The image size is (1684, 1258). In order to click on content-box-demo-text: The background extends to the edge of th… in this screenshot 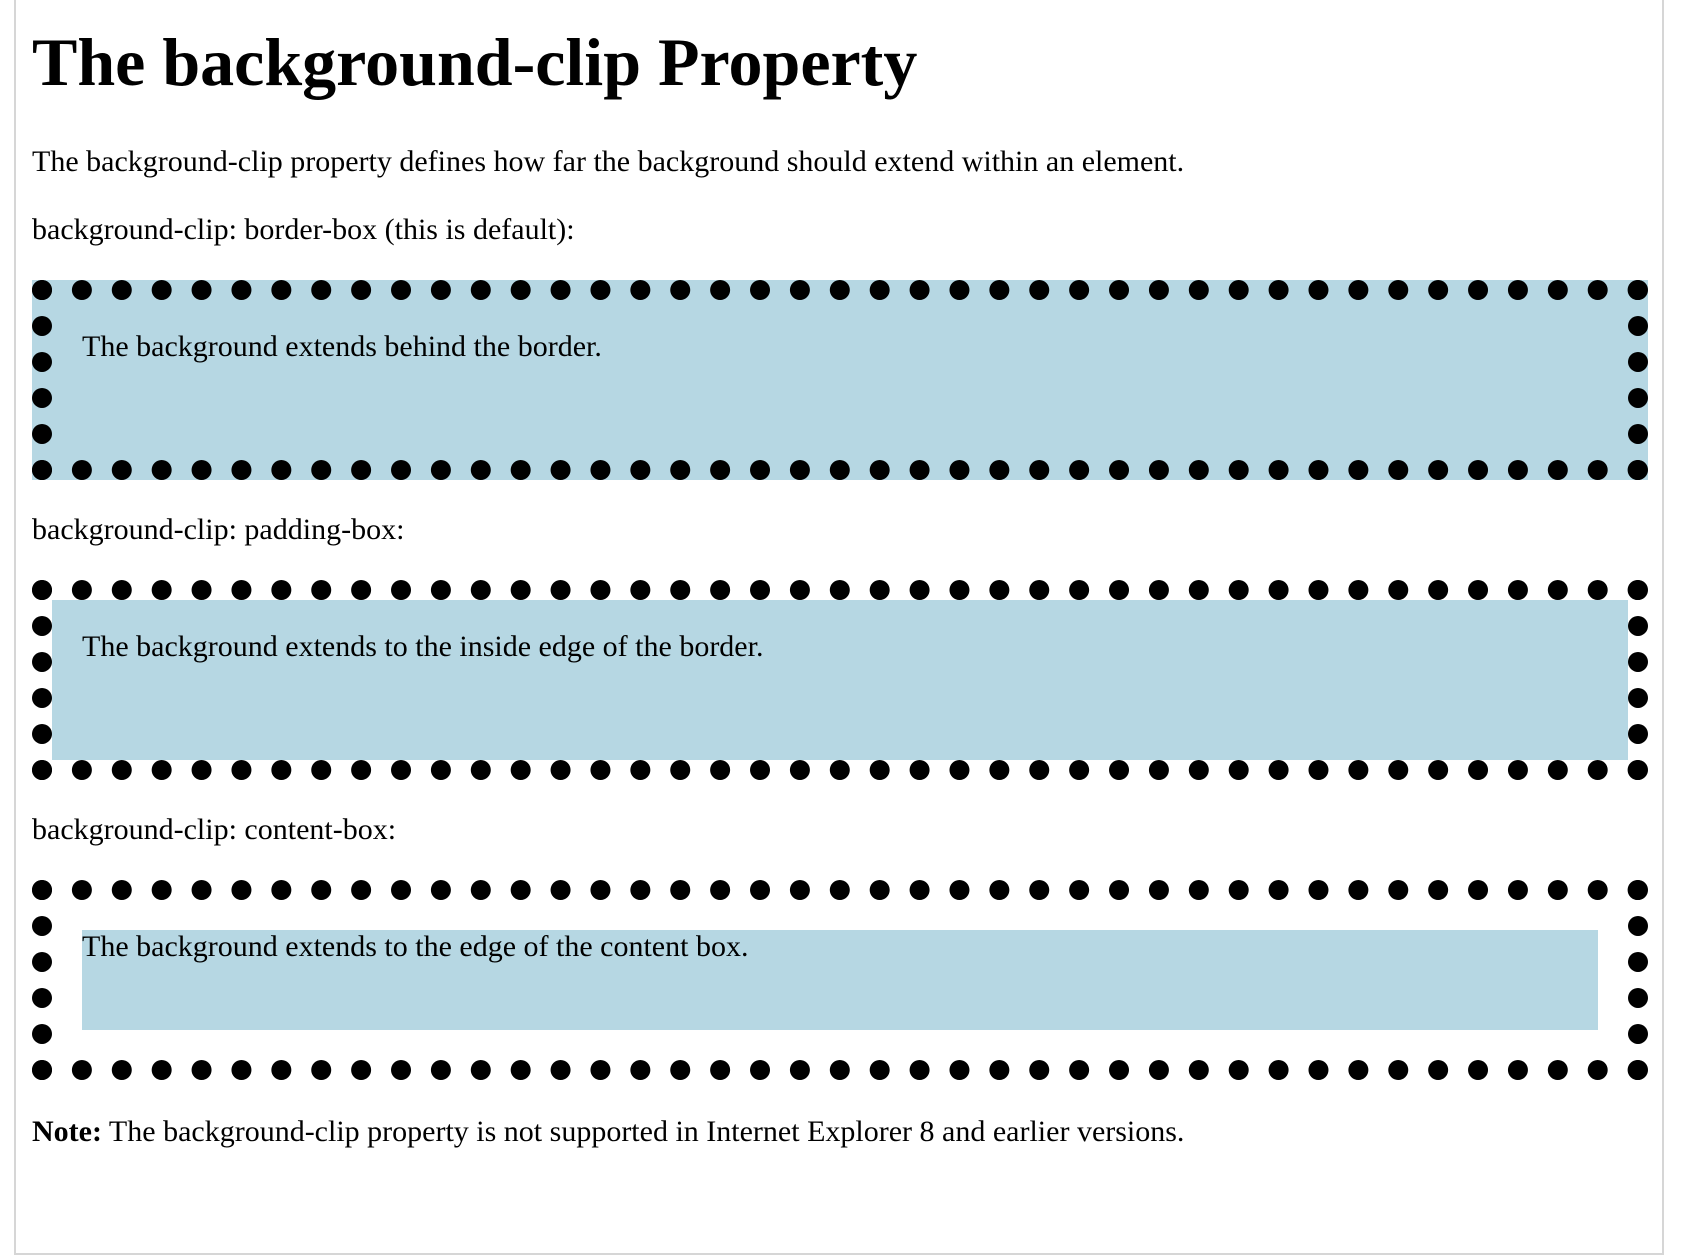, I will do `click(415, 946)`.